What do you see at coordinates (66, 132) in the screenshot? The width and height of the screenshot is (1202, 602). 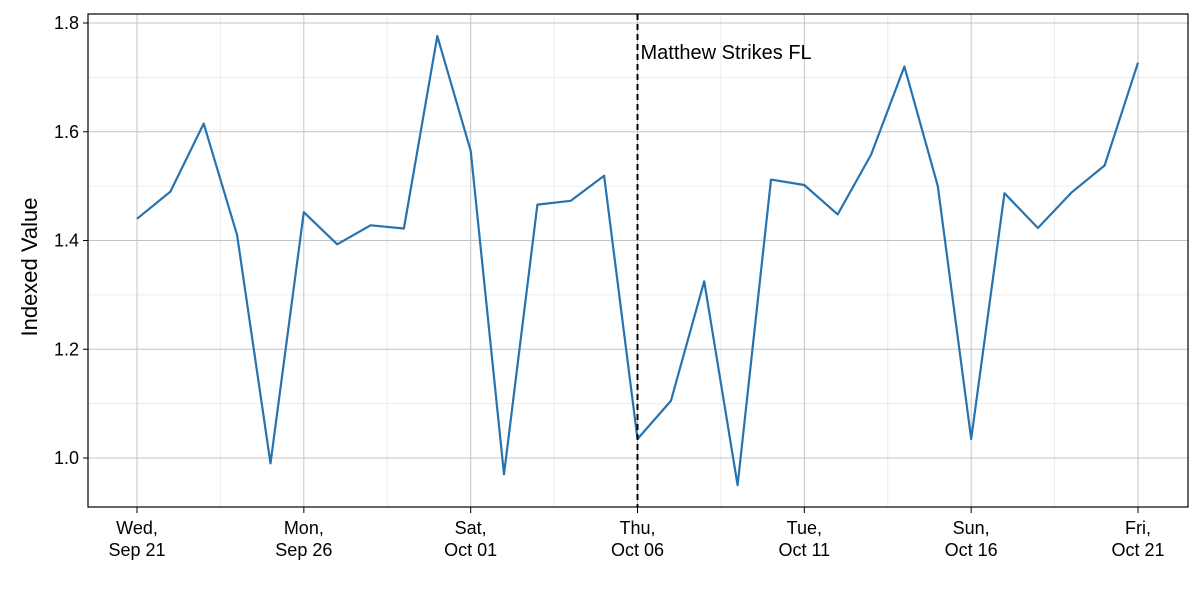 I see `y-tick-label: 1.6` at bounding box center [66, 132].